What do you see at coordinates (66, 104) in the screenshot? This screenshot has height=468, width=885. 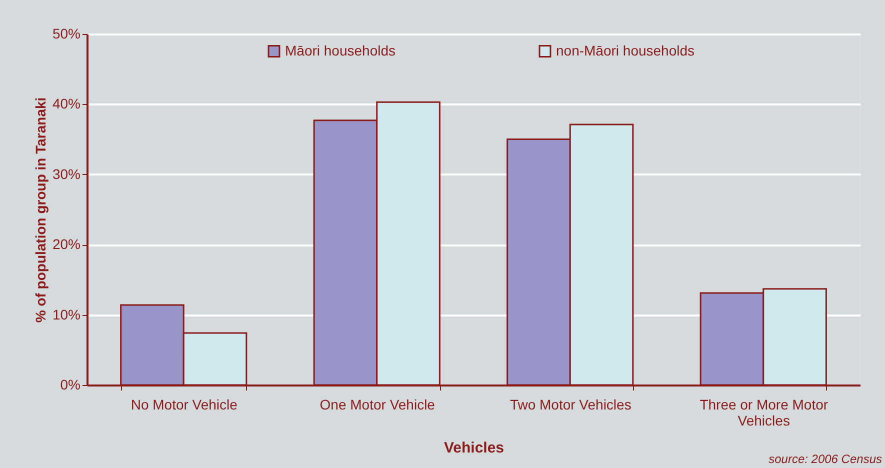 I see `y-tick-label: 40%` at bounding box center [66, 104].